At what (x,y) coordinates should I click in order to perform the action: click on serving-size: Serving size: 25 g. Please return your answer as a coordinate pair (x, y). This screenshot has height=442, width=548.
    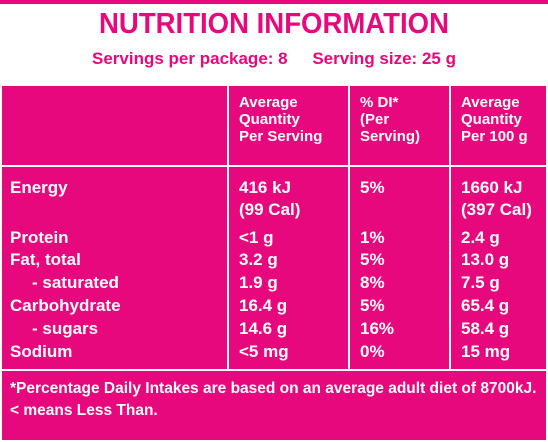
    Looking at the image, I should click on (384, 58).